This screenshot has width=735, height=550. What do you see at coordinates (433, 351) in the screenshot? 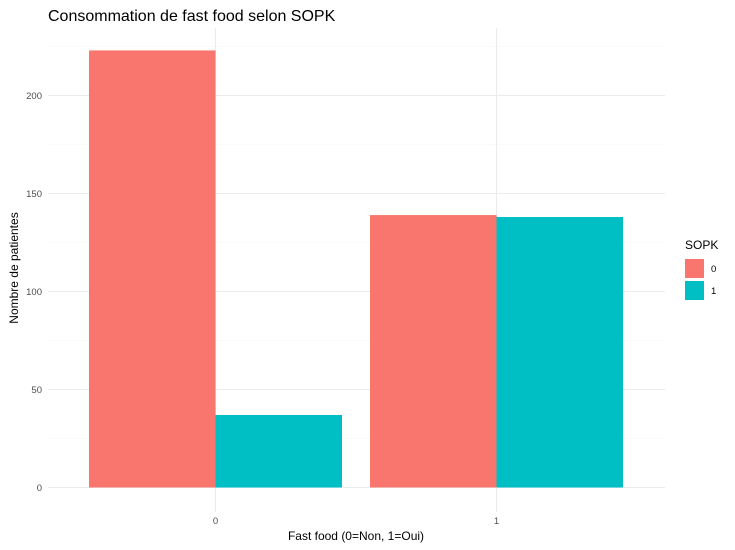
I see `bar-cat1-sopk0` at bounding box center [433, 351].